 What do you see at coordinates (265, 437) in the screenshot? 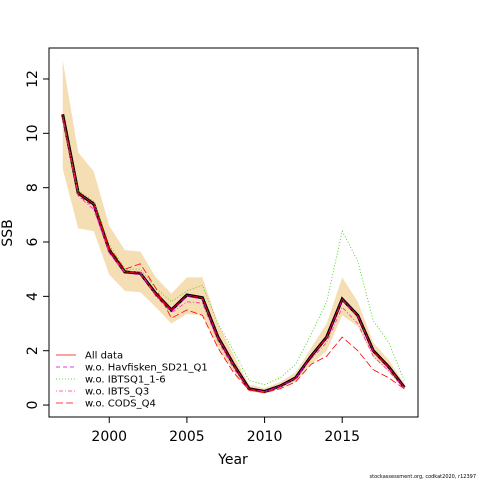
I see `x-tick-label: 2010` at bounding box center [265, 437].